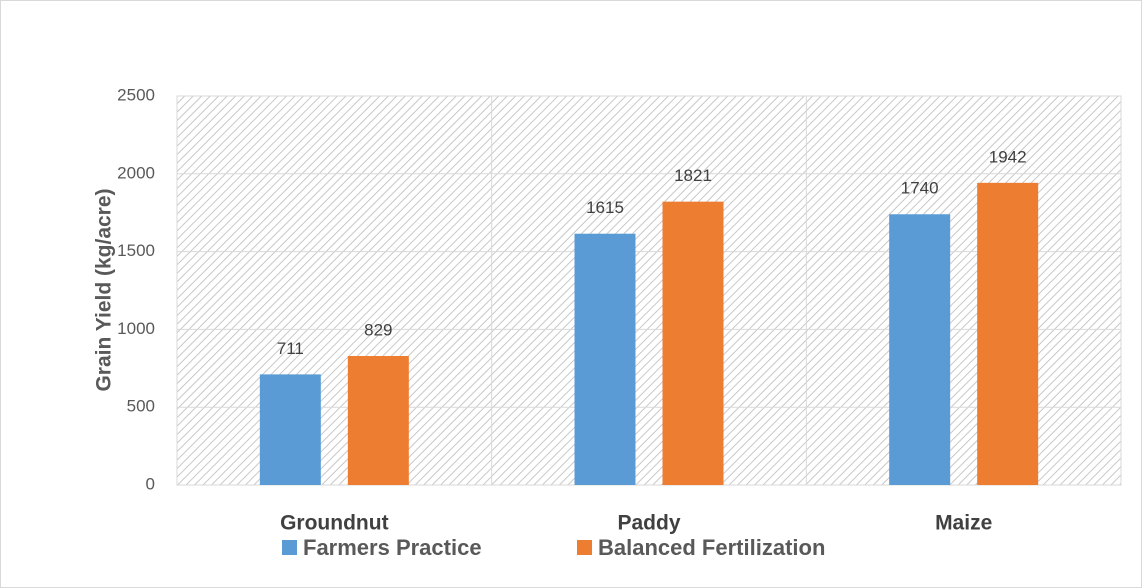 Image resolution: width=1142 pixels, height=588 pixels. What do you see at coordinates (963, 523) in the screenshot?
I see `x-tick-label: Maize` at bounding box center [963, 523].